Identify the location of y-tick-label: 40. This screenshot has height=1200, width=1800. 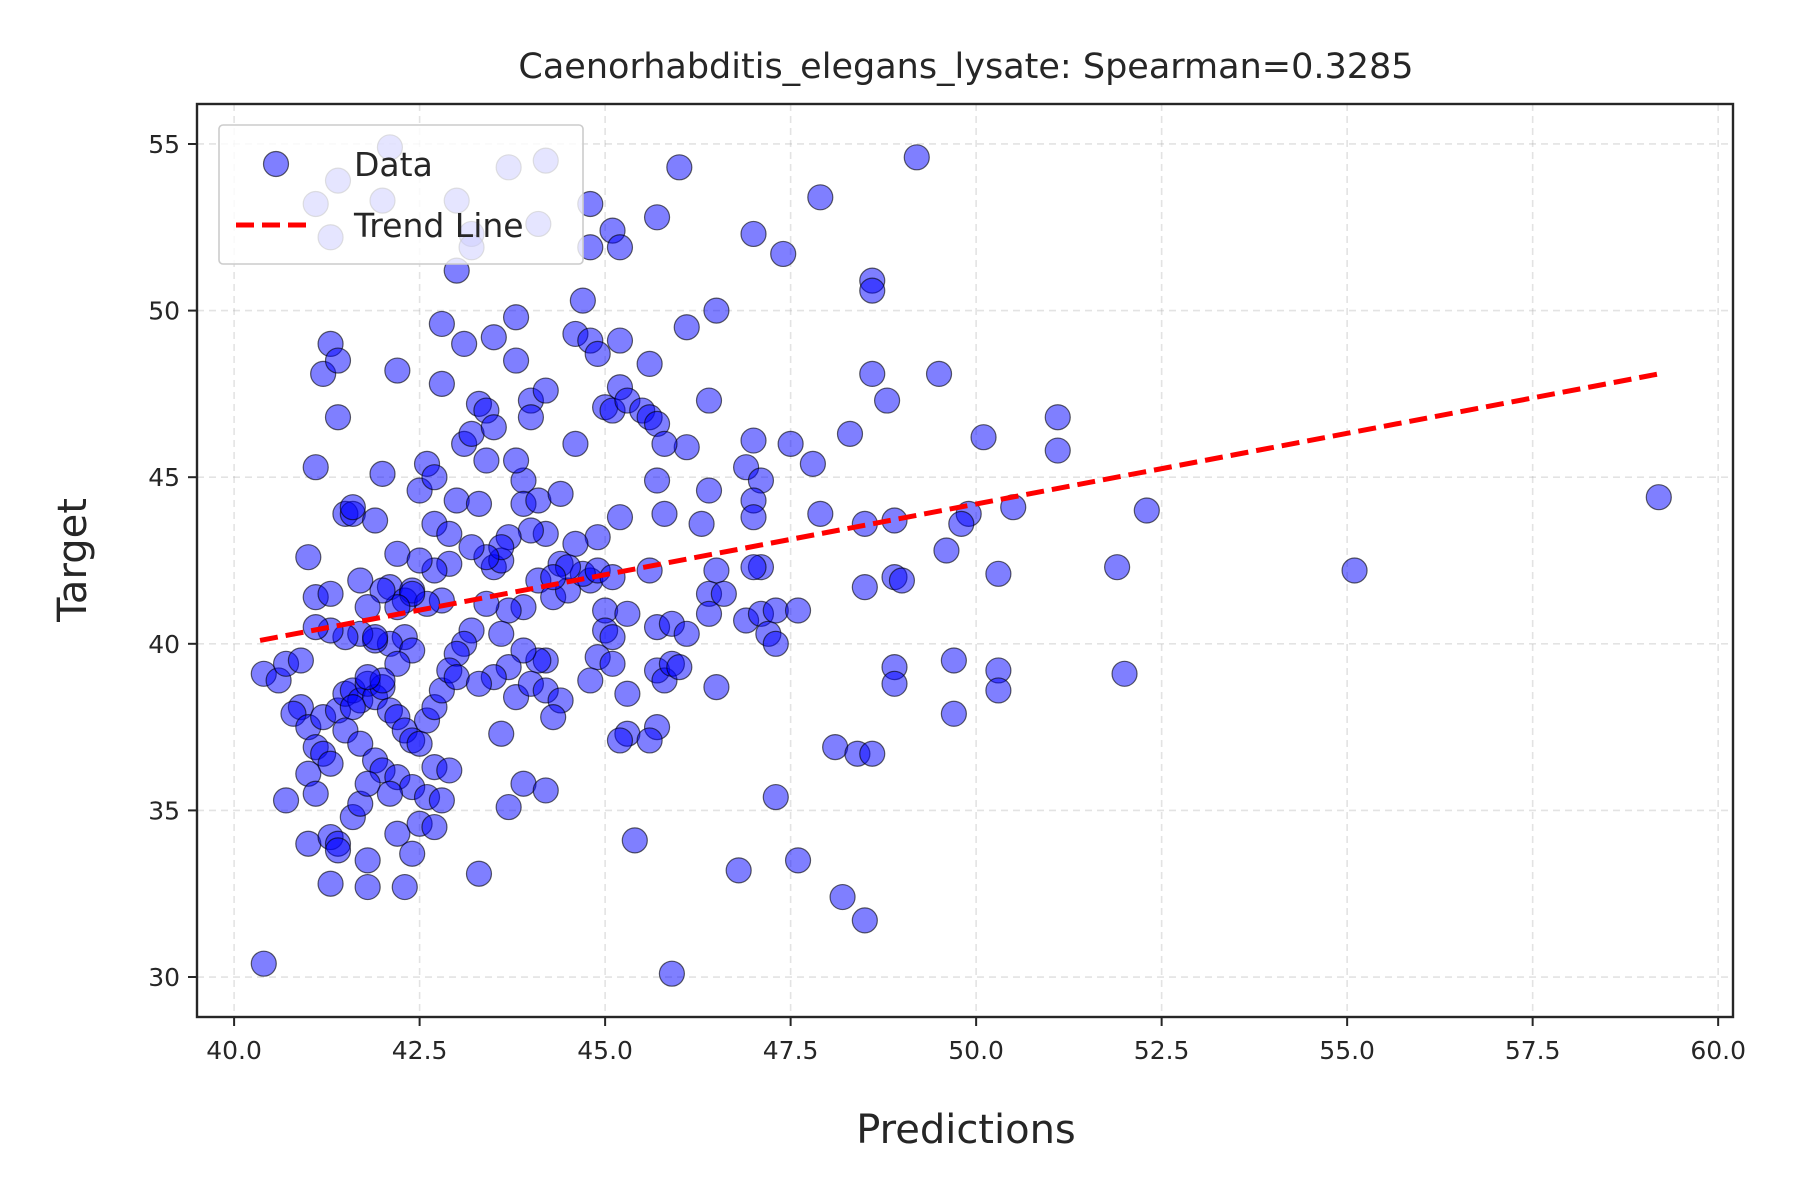
(164, 644).